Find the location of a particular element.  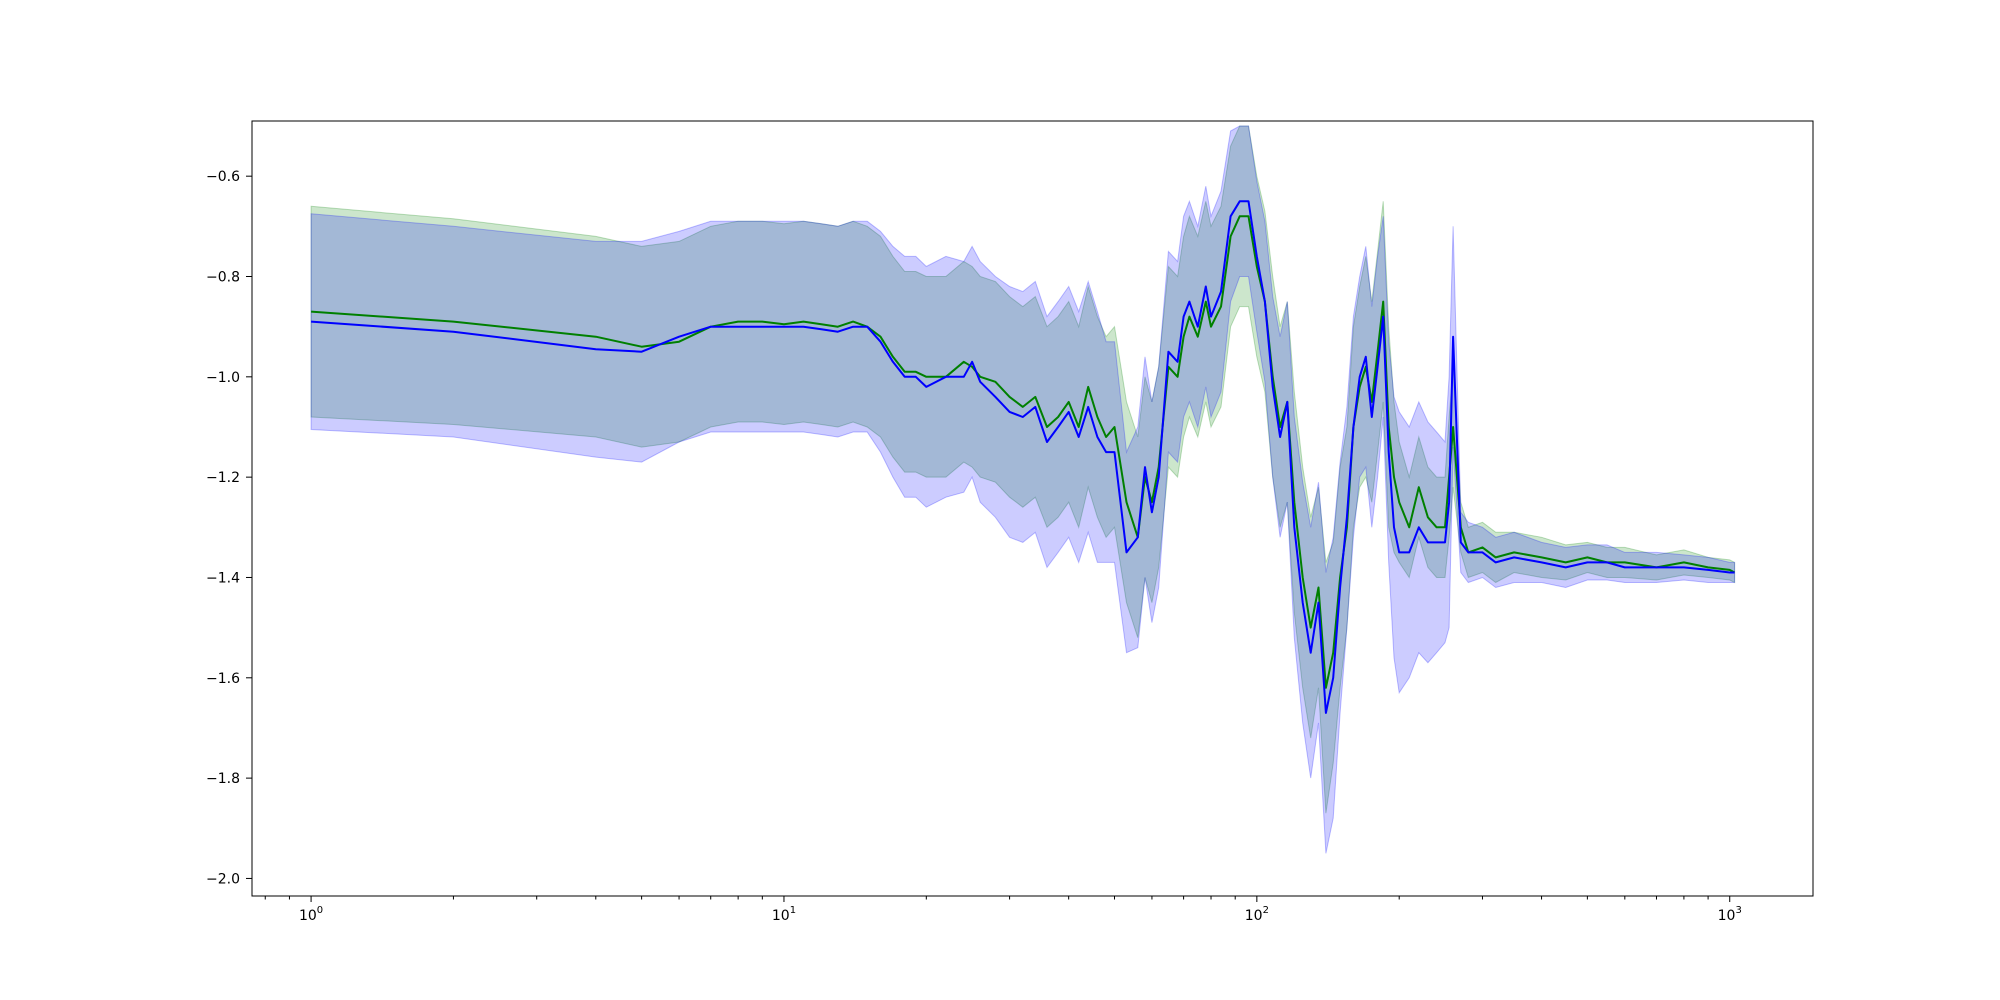

y-tick-label: −1.4 is located at coordinates (223, 578).